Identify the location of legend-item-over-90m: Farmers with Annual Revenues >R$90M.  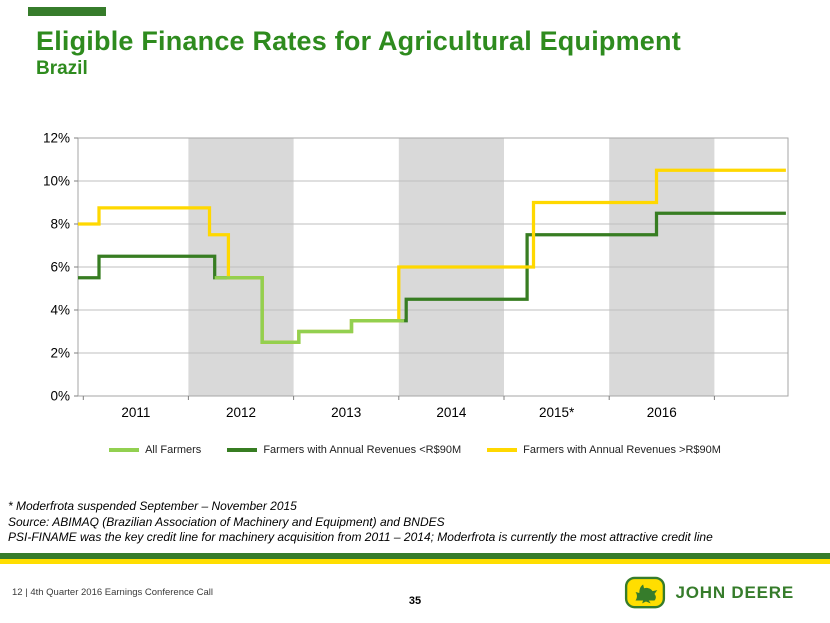
(604, 450).